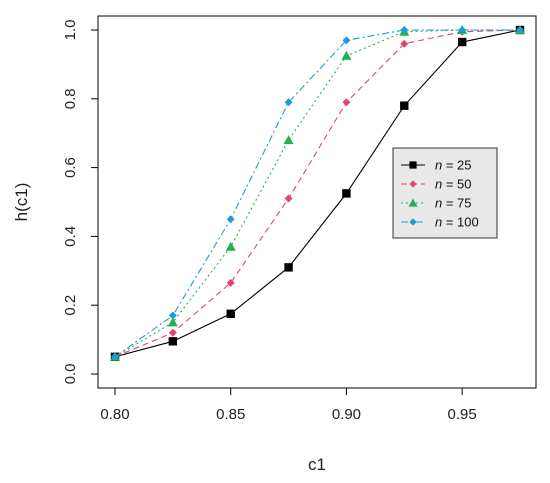 The width and height of the screenshot is (550, 483). Describe the element at coordinates (346, 414) in the screenshot. I see `x-tick-label: 0.90` at that location.